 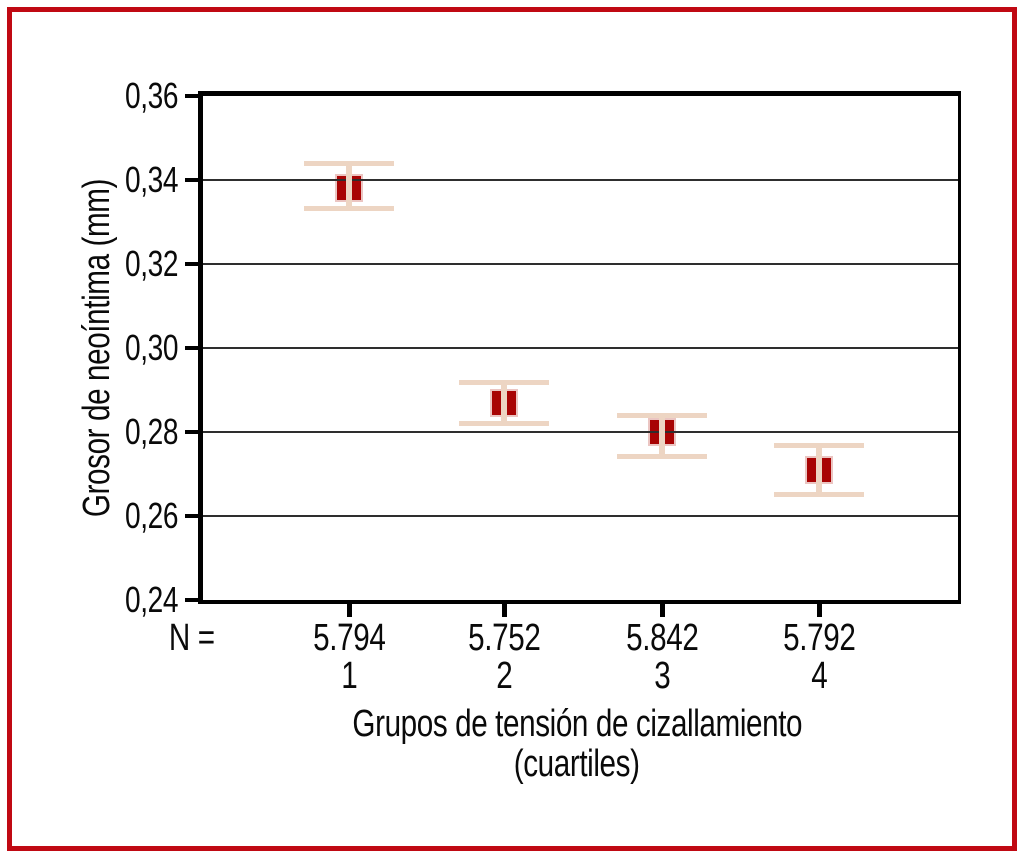 I want to click on y-tick-label-text: 0,36, so click(x=151, y=95).